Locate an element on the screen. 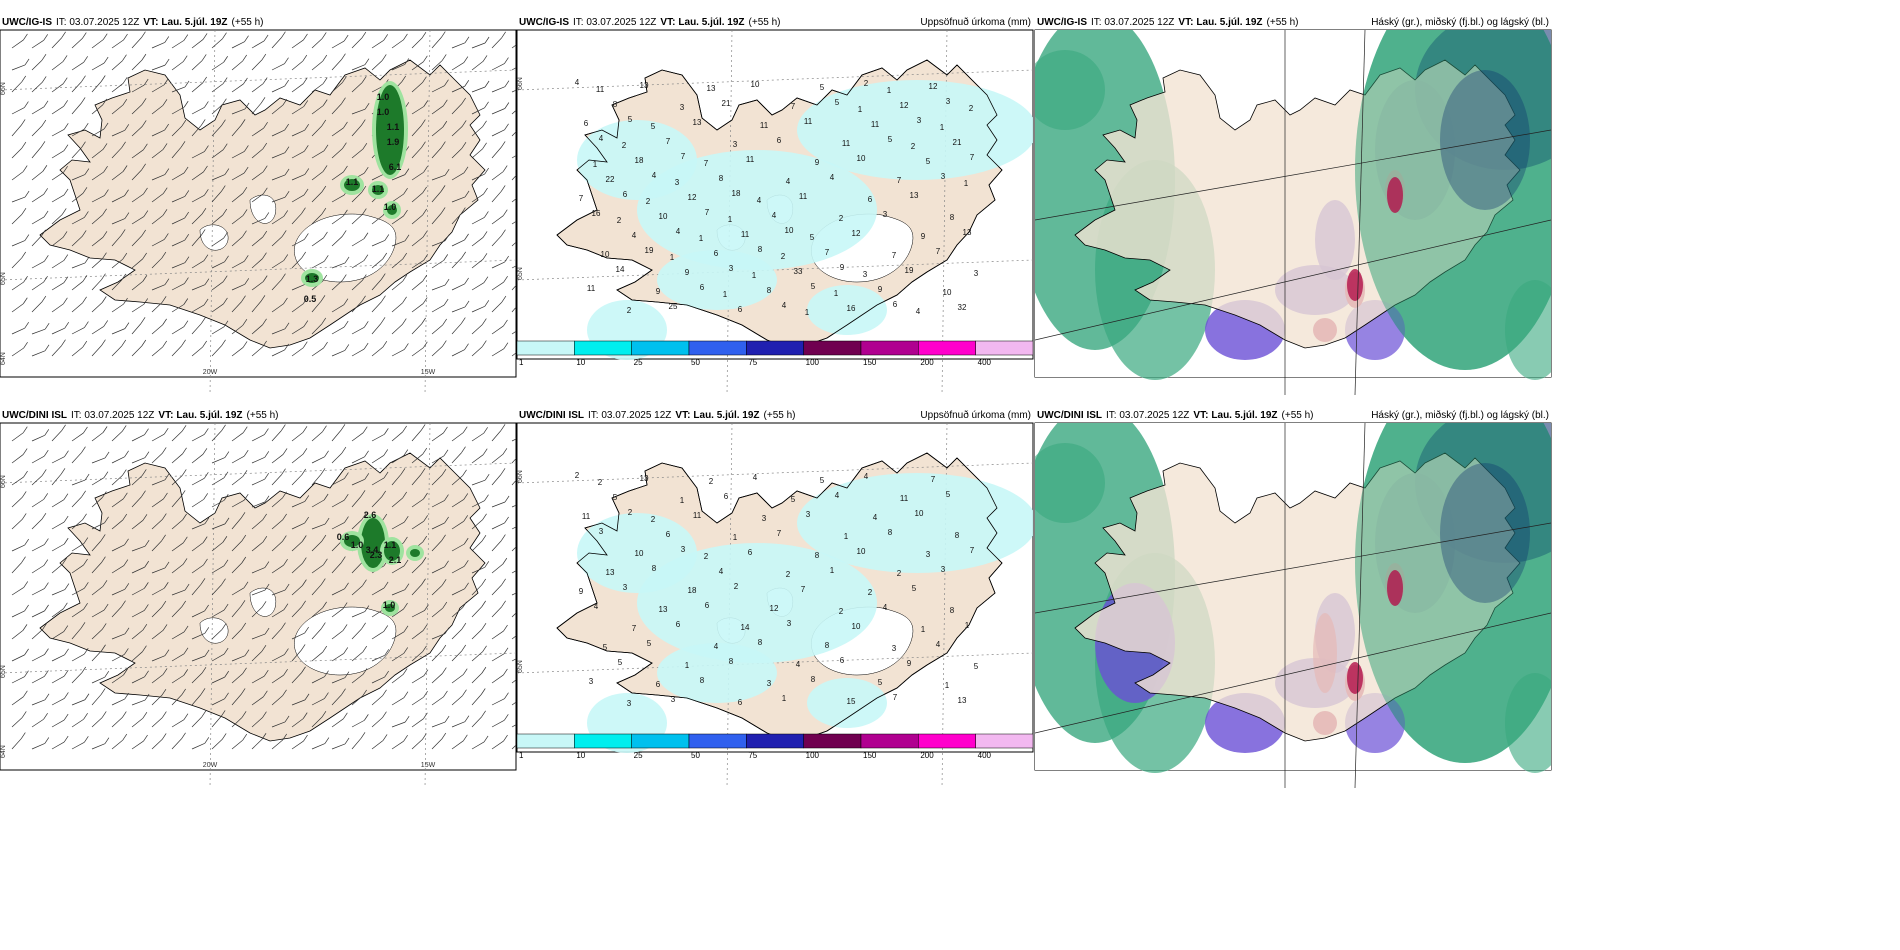  precip-amount-label: 6 is located at coordinates (707, 605).